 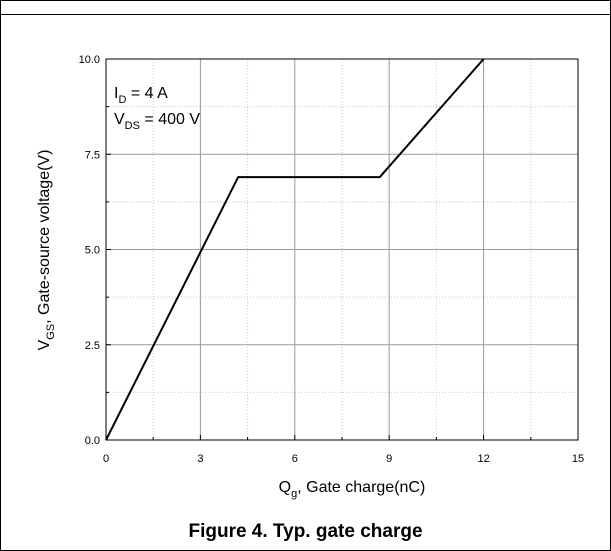 What do you see at coordinates (343, 459) in the screenshot?
I see `x-tick-labels: 0 3 6 9 12 15` at bounding box center [343, 459].